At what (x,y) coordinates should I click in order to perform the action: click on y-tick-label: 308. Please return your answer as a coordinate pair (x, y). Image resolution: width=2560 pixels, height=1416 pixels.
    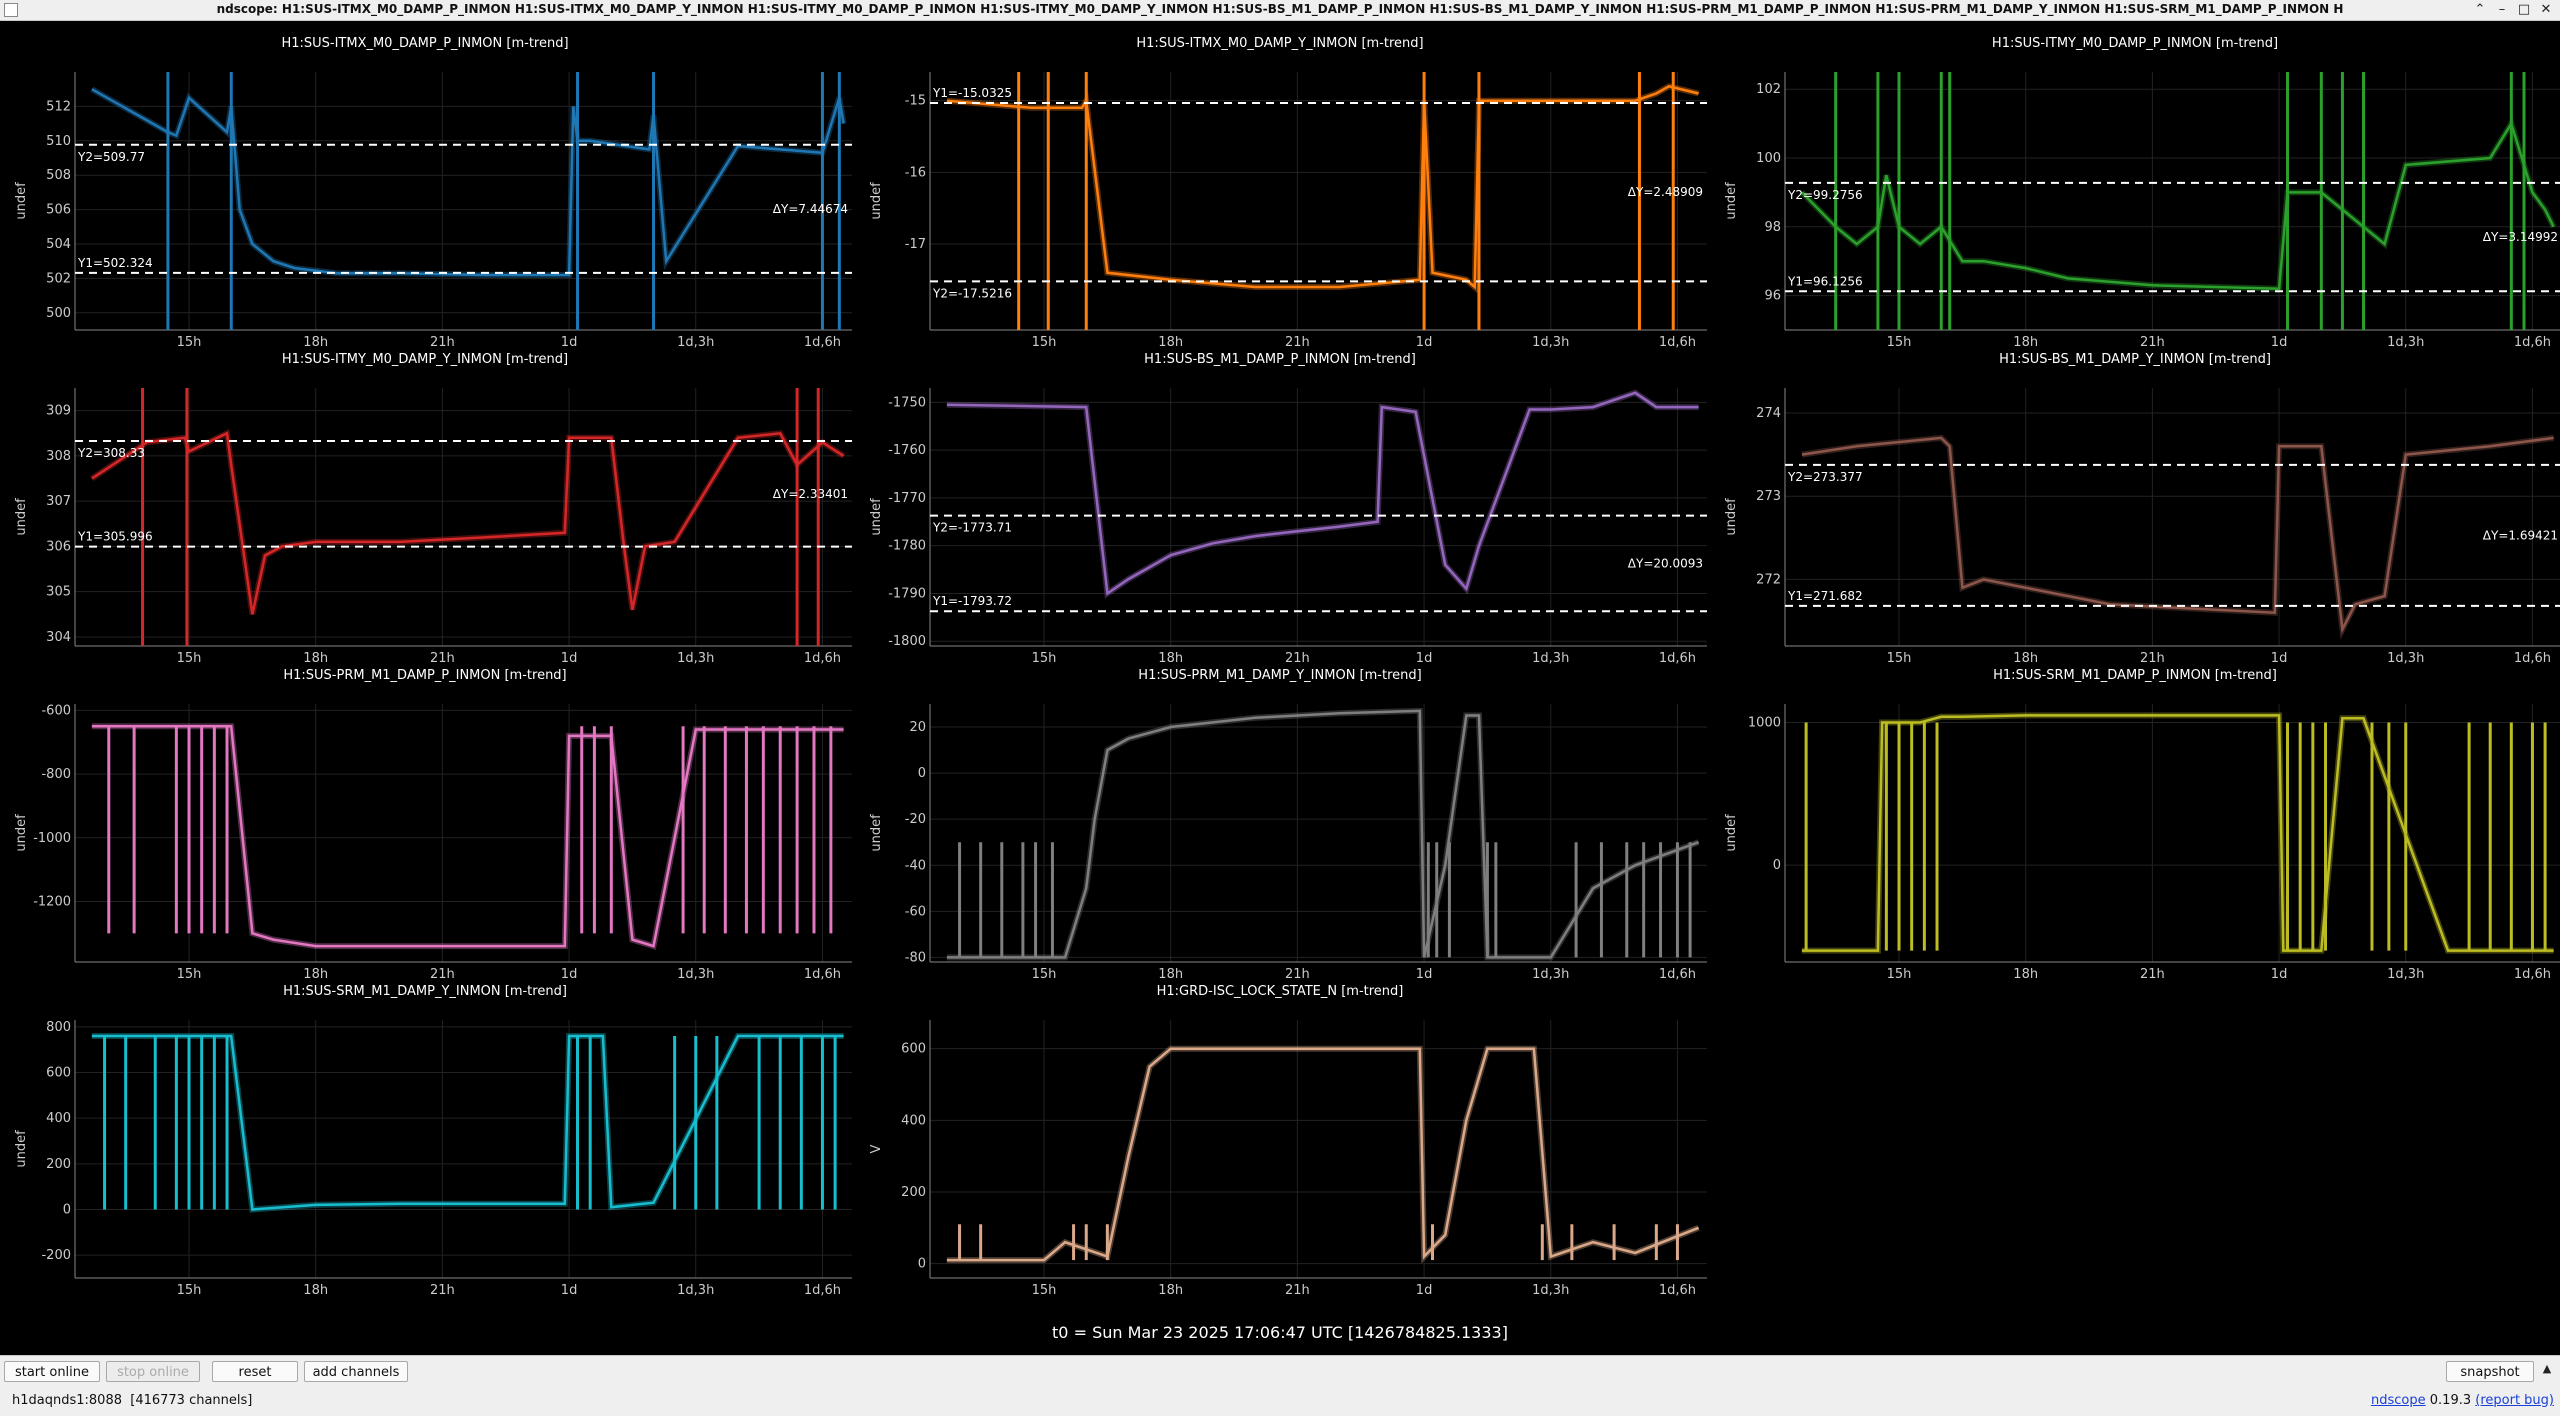
    Looking at the image, I should click on (58, 456).